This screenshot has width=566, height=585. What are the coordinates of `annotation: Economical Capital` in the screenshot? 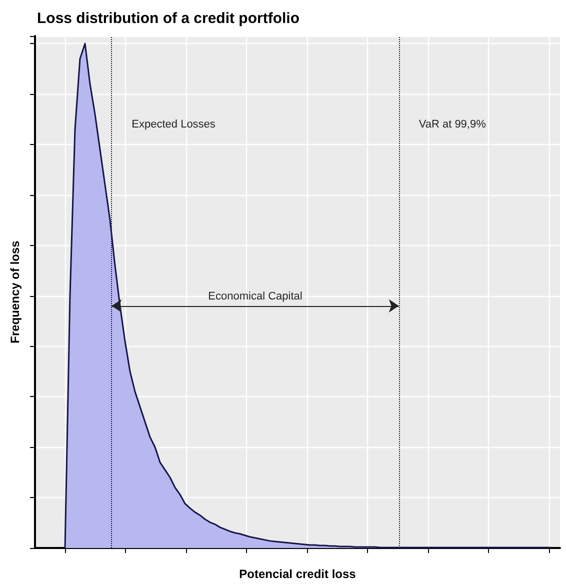 It's located at (255, 296).